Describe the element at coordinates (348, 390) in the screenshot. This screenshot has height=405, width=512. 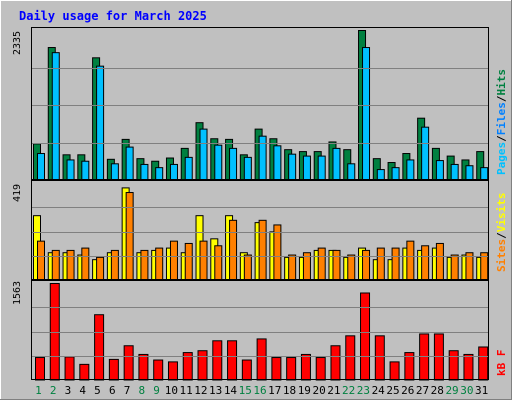
I see `day-label-22: 22` at that location.